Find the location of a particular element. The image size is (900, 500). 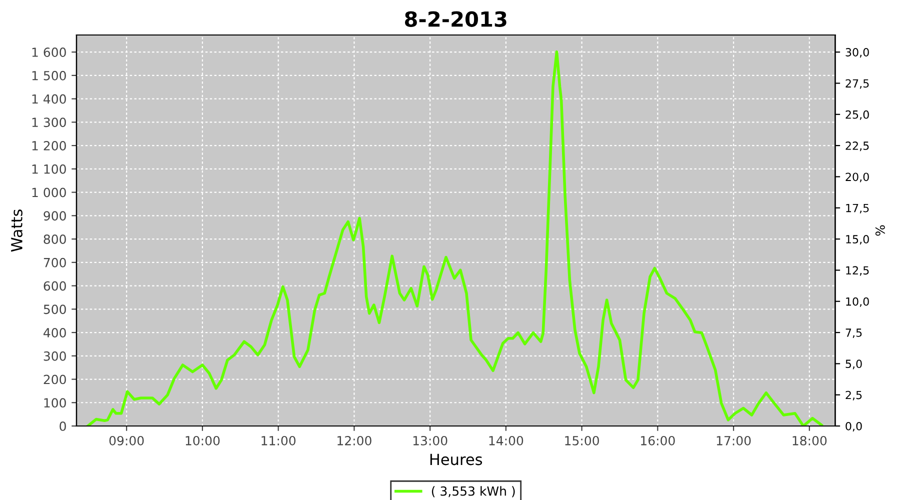

y-tick-label: 500 is located at coordinates (55, 309).